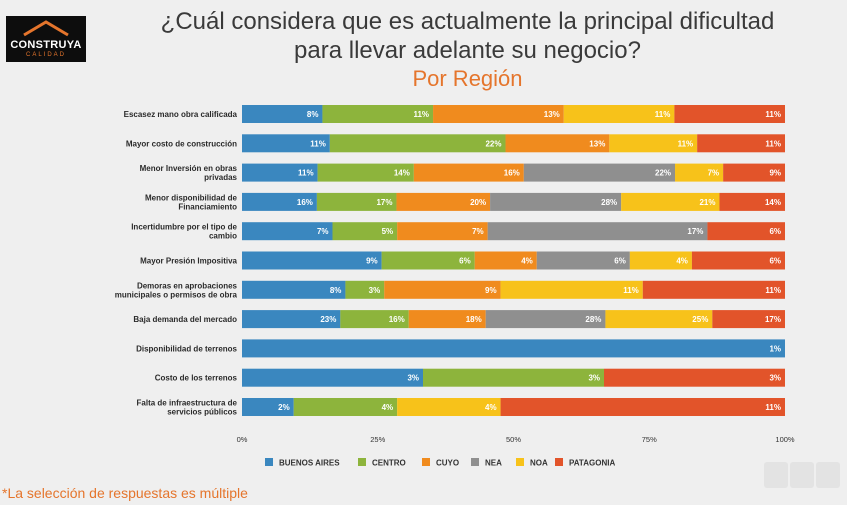 The width and height of the screenshot is (847, 505). I want to click on legend-label: CUYO, so click(447, 463).